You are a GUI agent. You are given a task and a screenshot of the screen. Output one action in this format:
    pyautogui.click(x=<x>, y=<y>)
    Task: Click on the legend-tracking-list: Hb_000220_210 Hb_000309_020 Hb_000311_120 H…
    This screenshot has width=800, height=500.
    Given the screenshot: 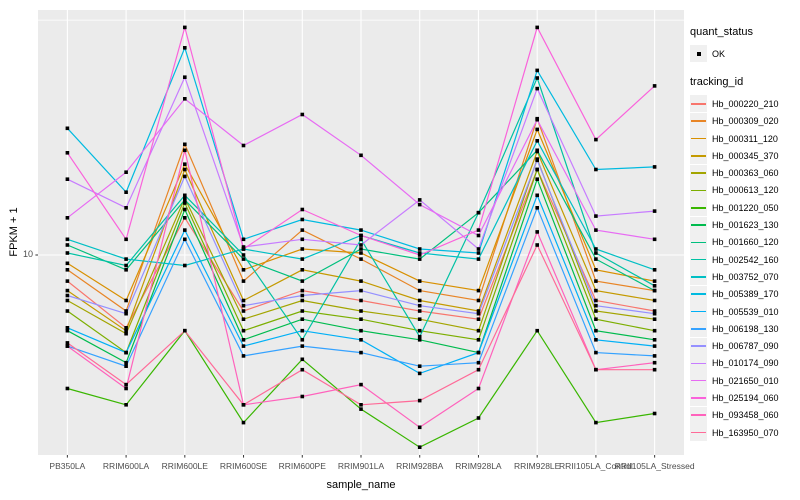 What is the action you would take?
    pyautogui.click(x=744, y=268)
    